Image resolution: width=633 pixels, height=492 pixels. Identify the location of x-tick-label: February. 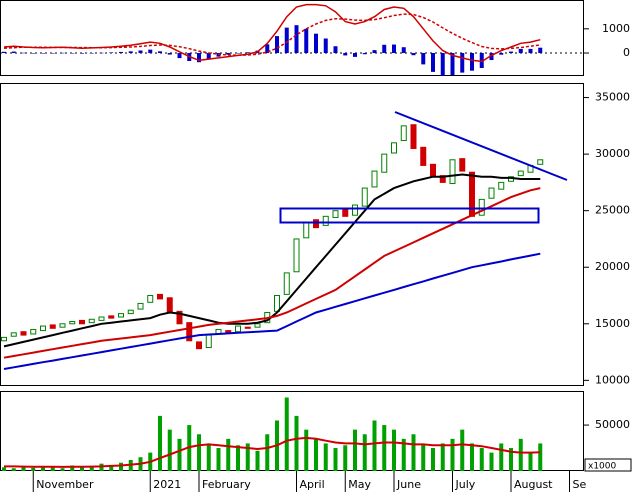
(226, 484).